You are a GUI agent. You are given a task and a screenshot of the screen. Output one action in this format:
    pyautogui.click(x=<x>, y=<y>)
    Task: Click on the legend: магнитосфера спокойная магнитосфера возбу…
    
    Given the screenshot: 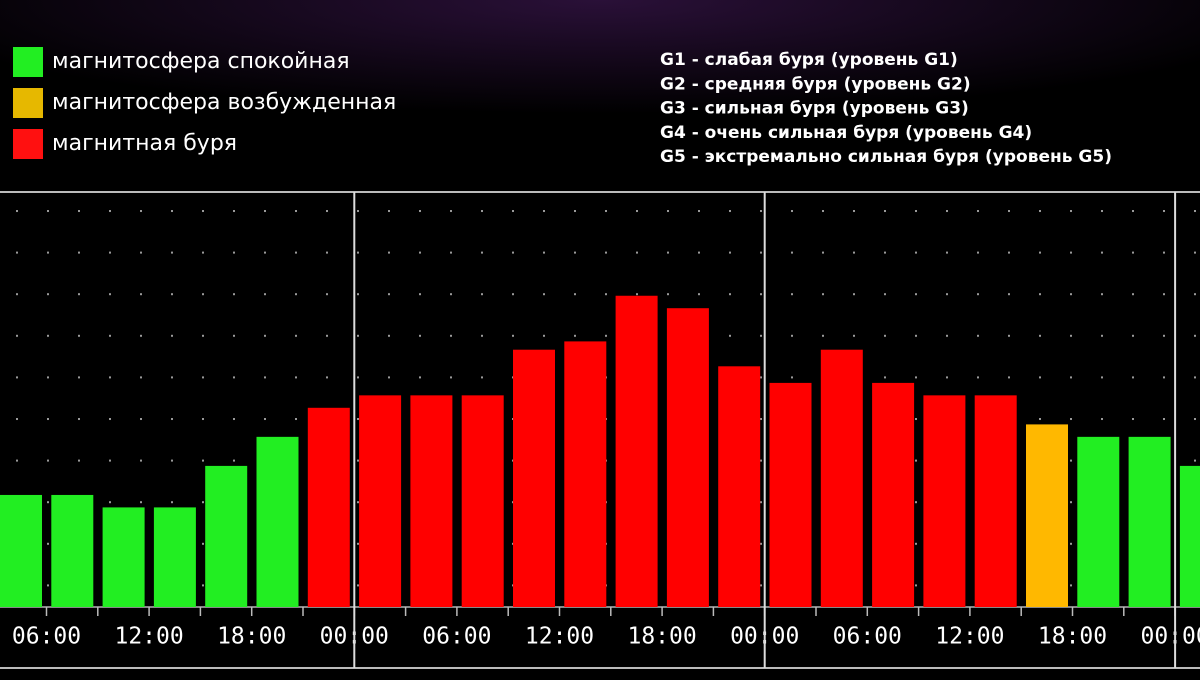 What is the action you would take?
    pyautogui.click(x=204, y=103)
    